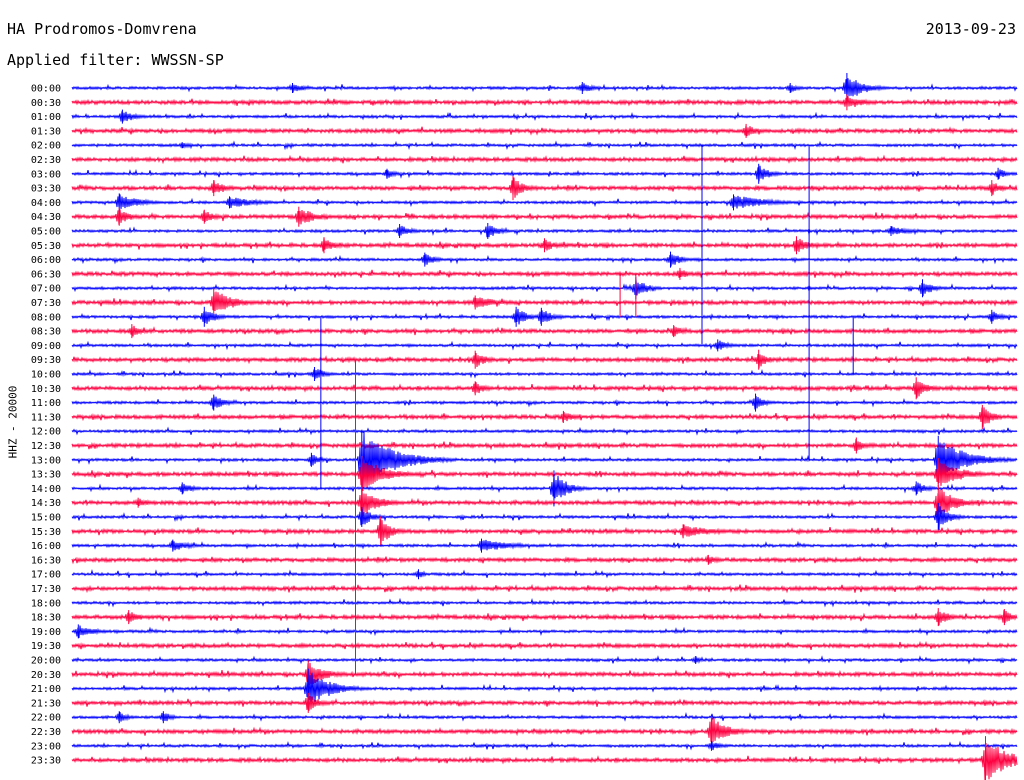  What do you see at coordinates (46, 632) in the screenshot?
I see `time-tick-label: 19:00` at bounding box center [46, 632].